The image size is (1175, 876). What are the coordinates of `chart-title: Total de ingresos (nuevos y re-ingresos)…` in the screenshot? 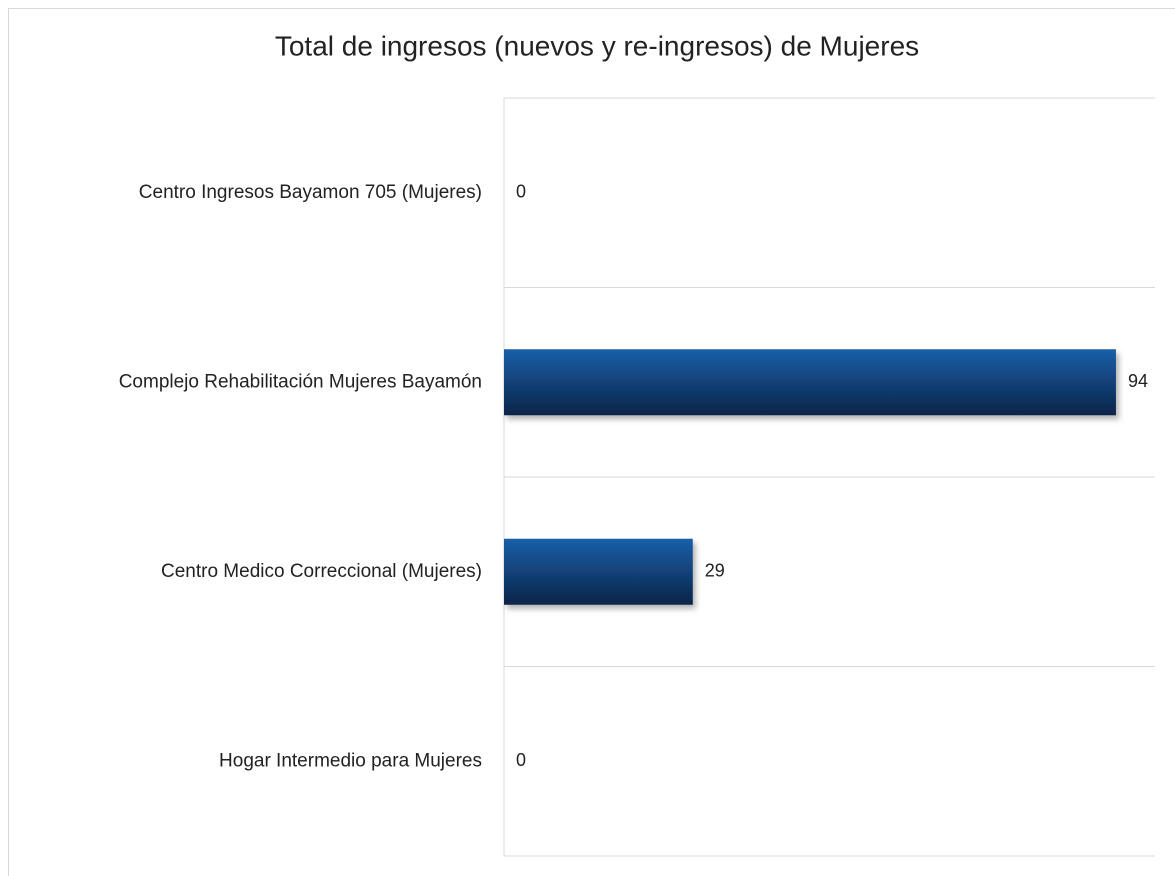 It's located at (597, 45).